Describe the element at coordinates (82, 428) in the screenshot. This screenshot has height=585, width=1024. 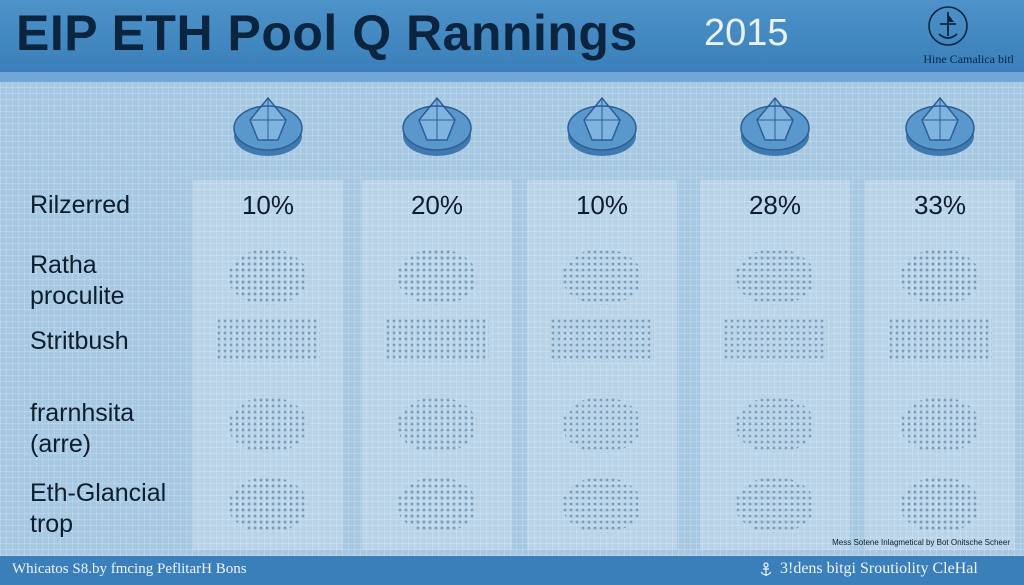
I see `row-label: frarnhsita (arre)` at that location.